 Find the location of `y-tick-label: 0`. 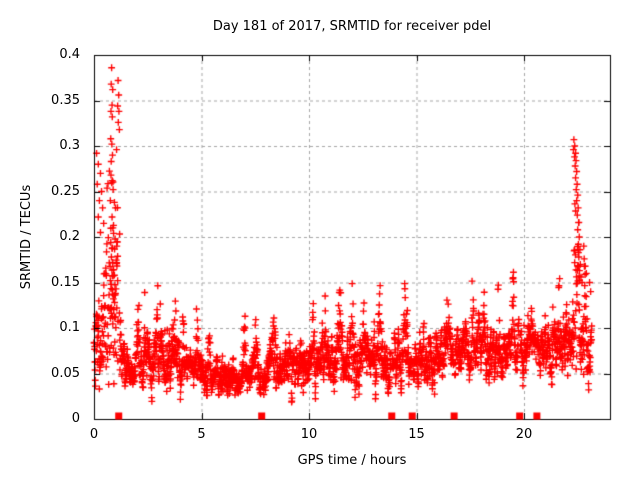

y-tick-label: 0 is located at coordinates (75, 418).